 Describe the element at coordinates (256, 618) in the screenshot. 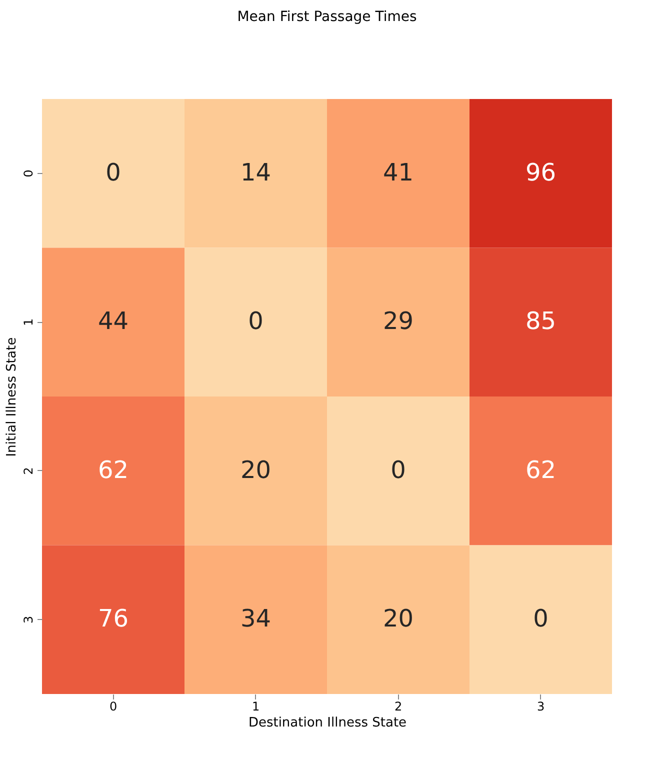

I see `data-label: 34` at that location.